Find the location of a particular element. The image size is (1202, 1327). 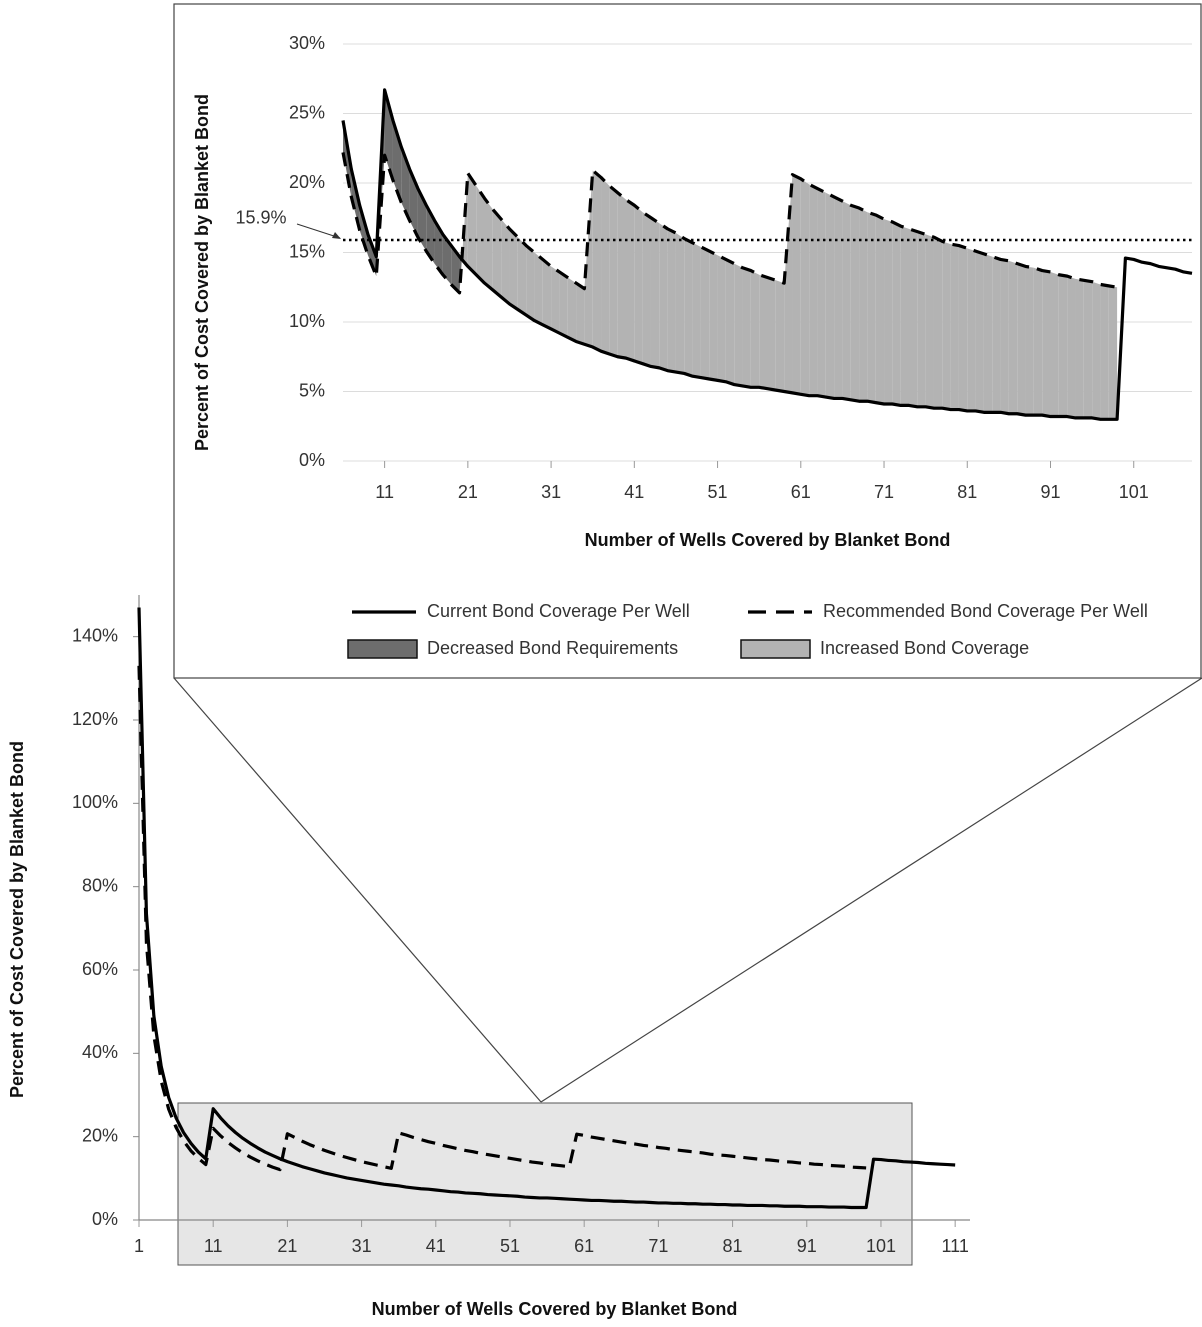

legend-label: Decreased Bond Requirements is located at coordinates (552, 648).